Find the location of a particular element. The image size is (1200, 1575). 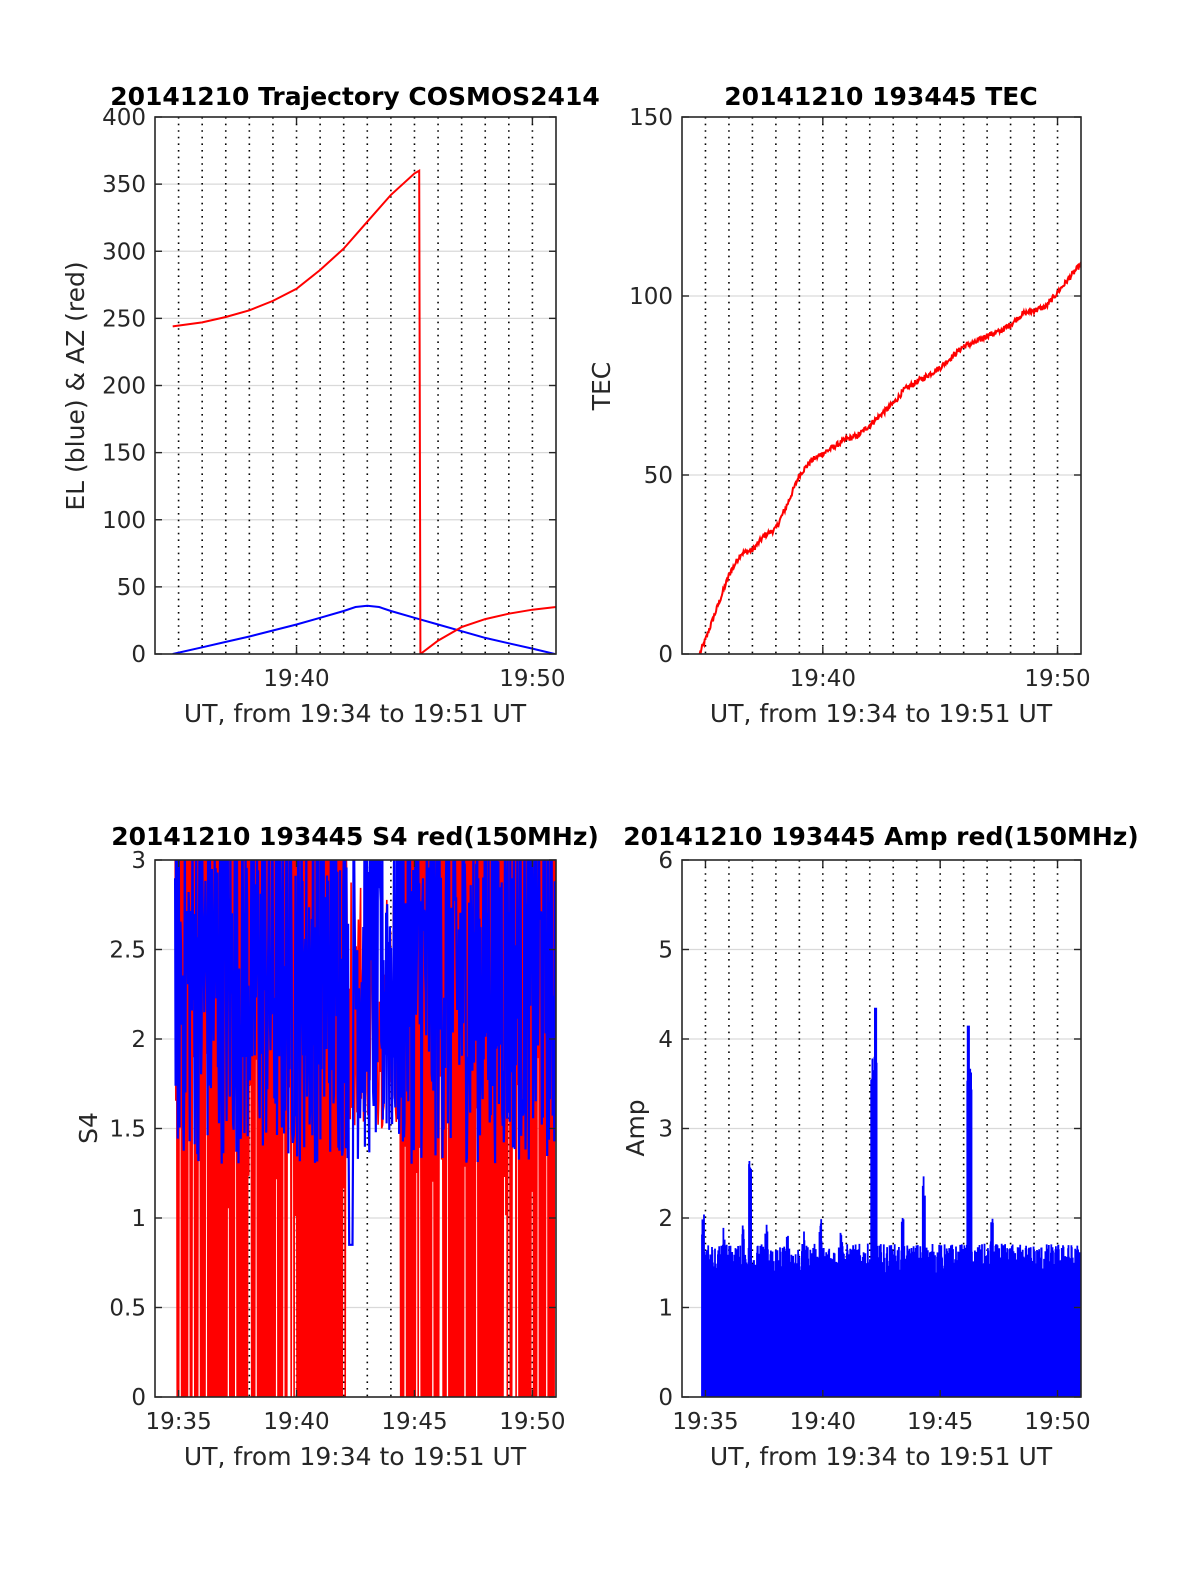

tec-axes-background is located at coordinates (881, 385).